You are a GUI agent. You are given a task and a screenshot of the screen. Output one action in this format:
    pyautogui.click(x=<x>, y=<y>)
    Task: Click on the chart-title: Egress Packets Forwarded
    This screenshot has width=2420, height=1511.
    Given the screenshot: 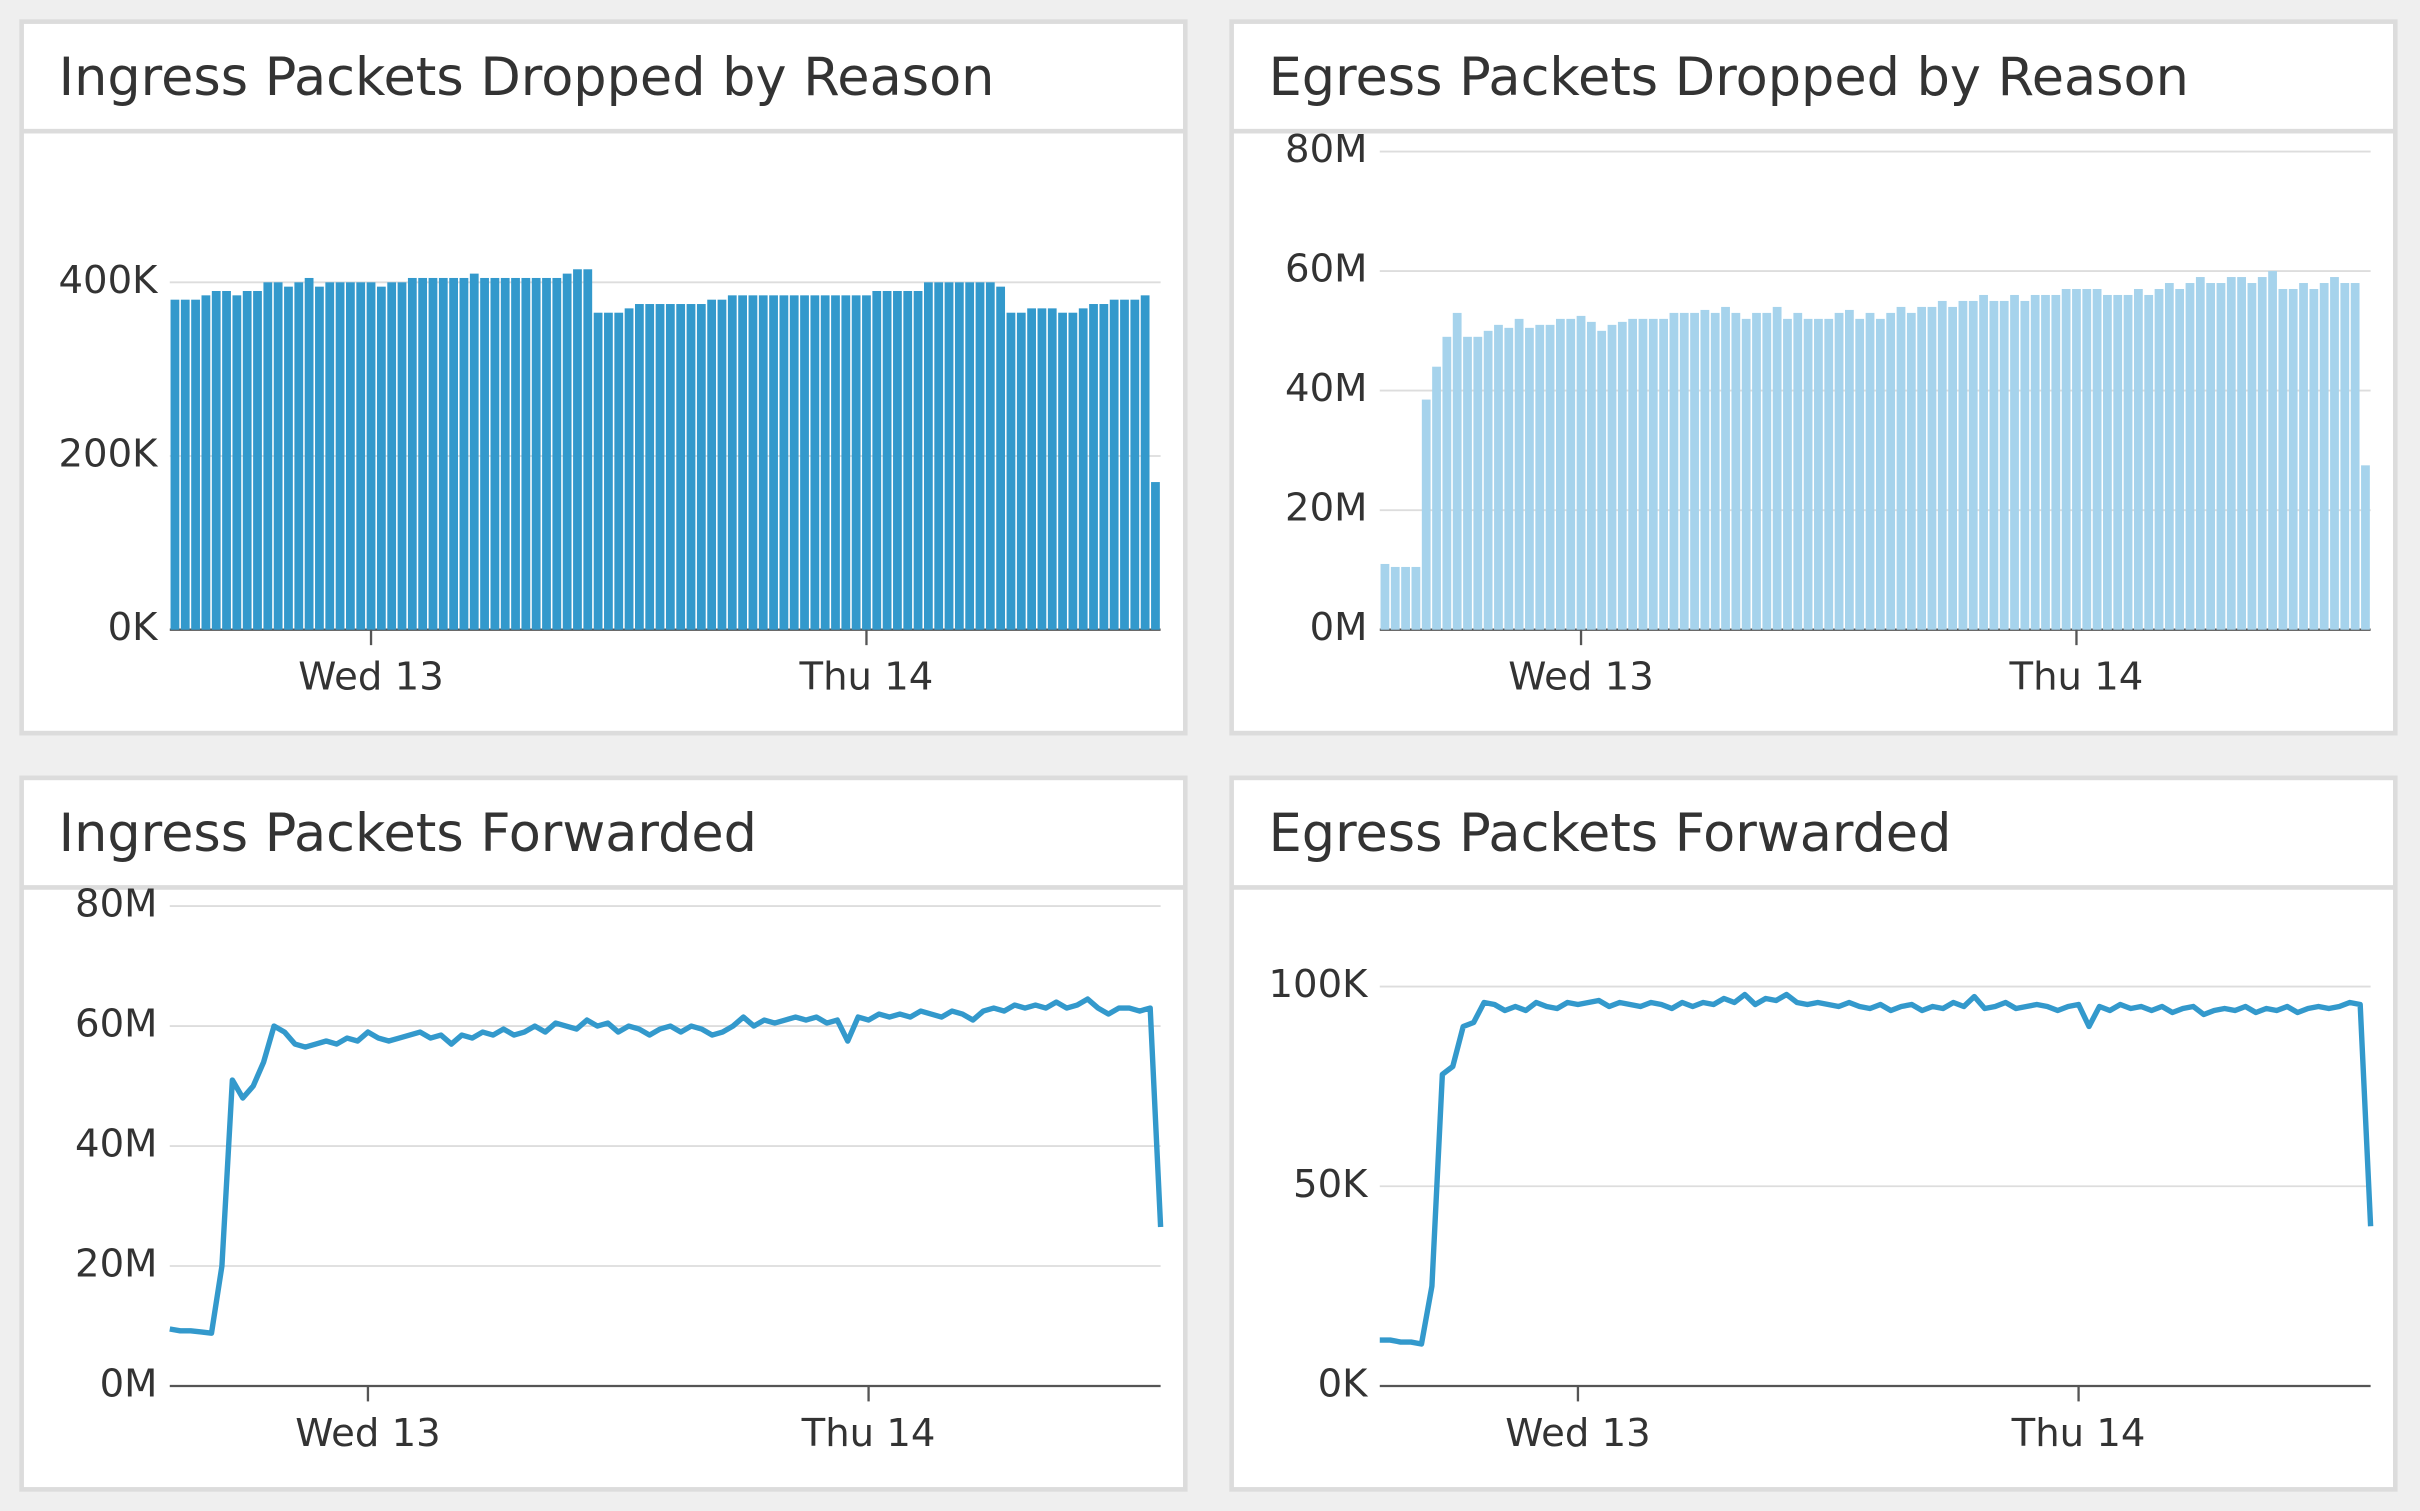 What is the action you would take?
    pyautogui.click(x=1610, y=833)
    